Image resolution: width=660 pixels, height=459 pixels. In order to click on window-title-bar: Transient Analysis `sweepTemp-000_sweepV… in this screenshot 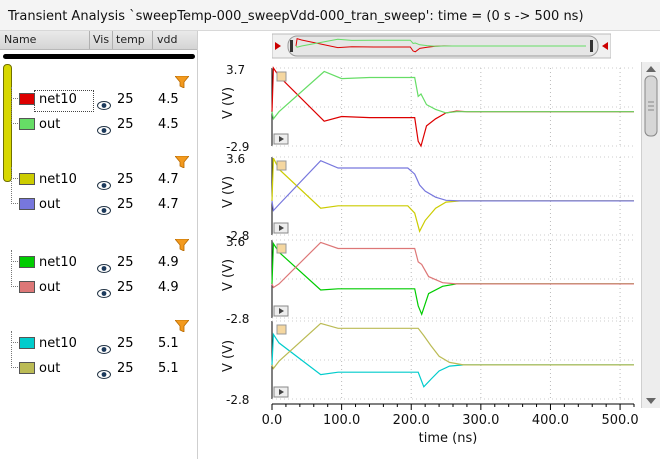, I will do `click(330, 15)`.